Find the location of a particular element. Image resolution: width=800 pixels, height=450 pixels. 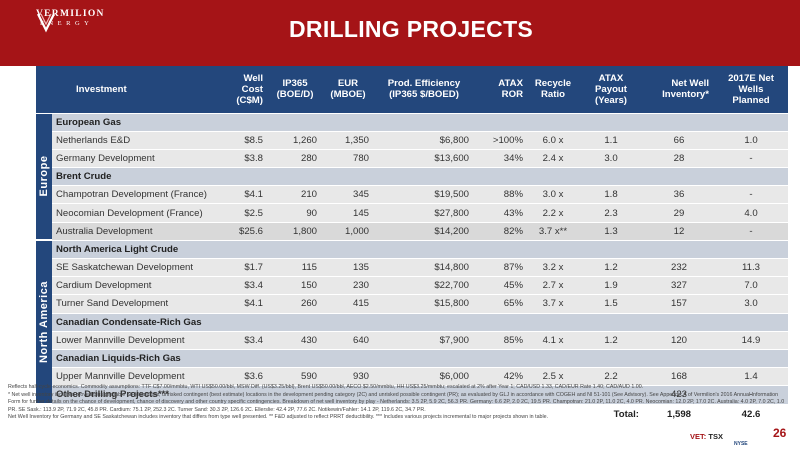

page-number: 26 is located at coordinates (780, 433).